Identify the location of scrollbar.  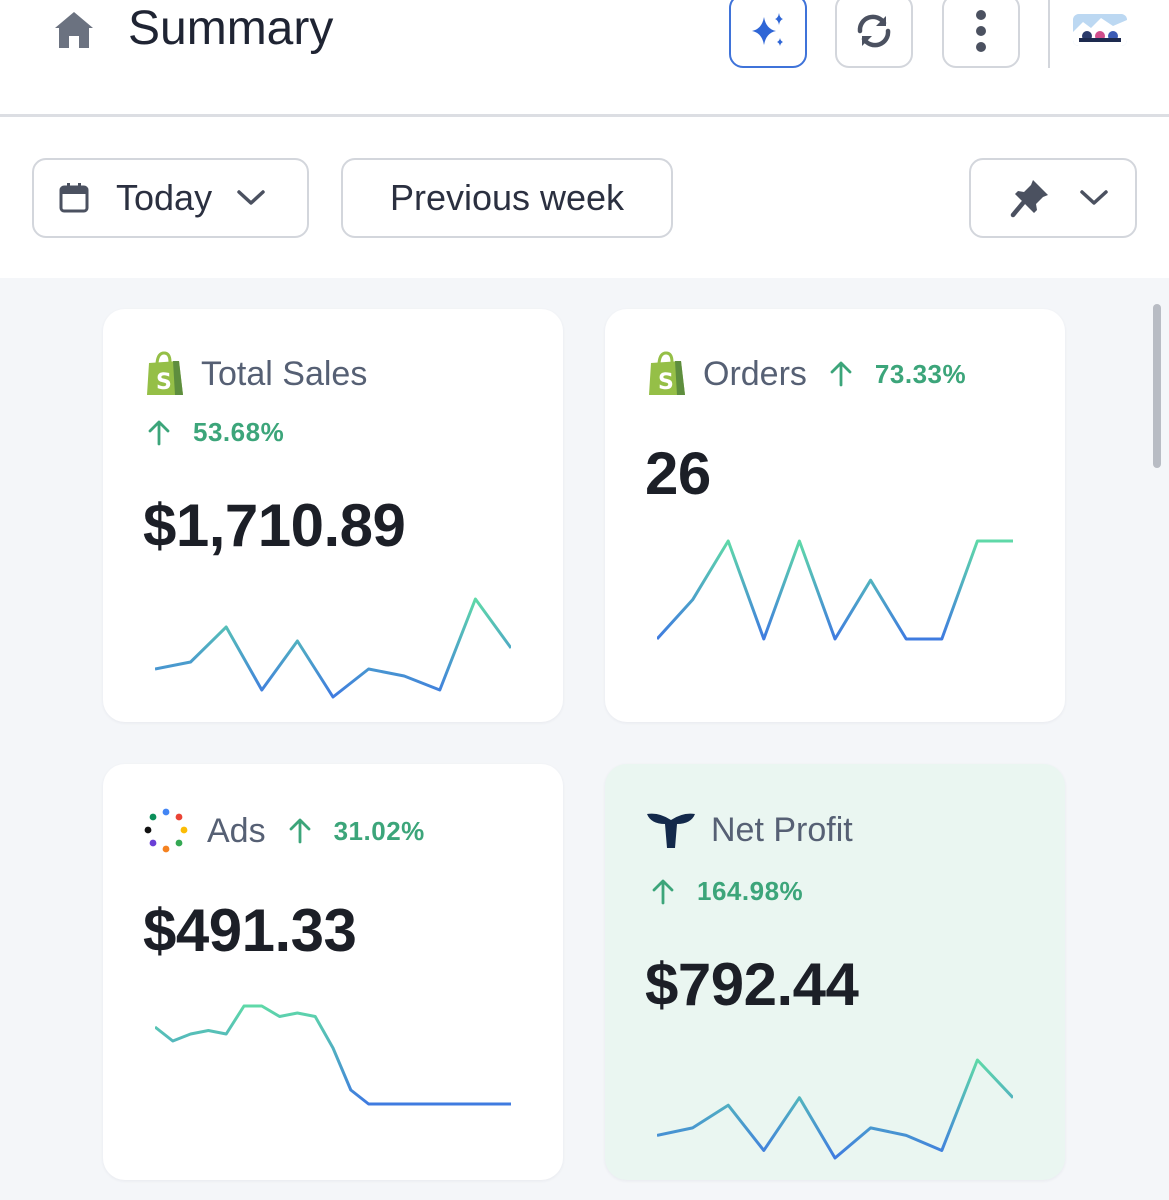
(1157, 386).